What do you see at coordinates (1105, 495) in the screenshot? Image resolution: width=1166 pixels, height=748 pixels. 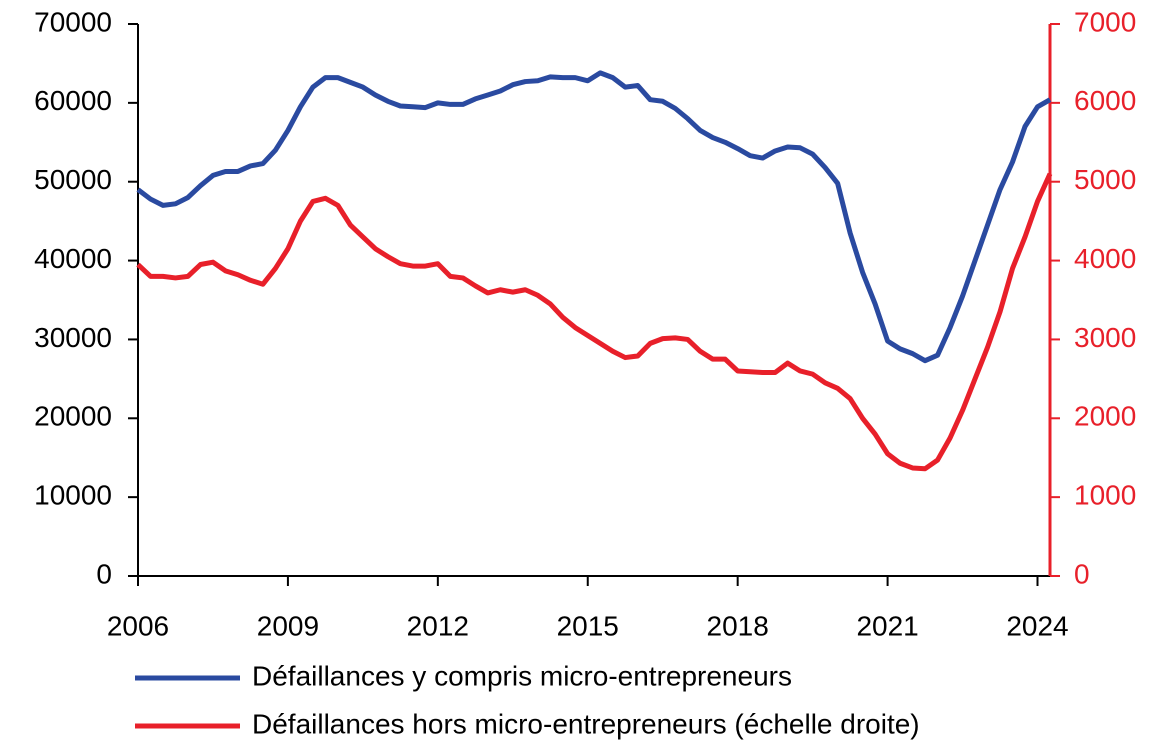 I see `y2-tick-label: 1000` at bounding box center [1105, 495].